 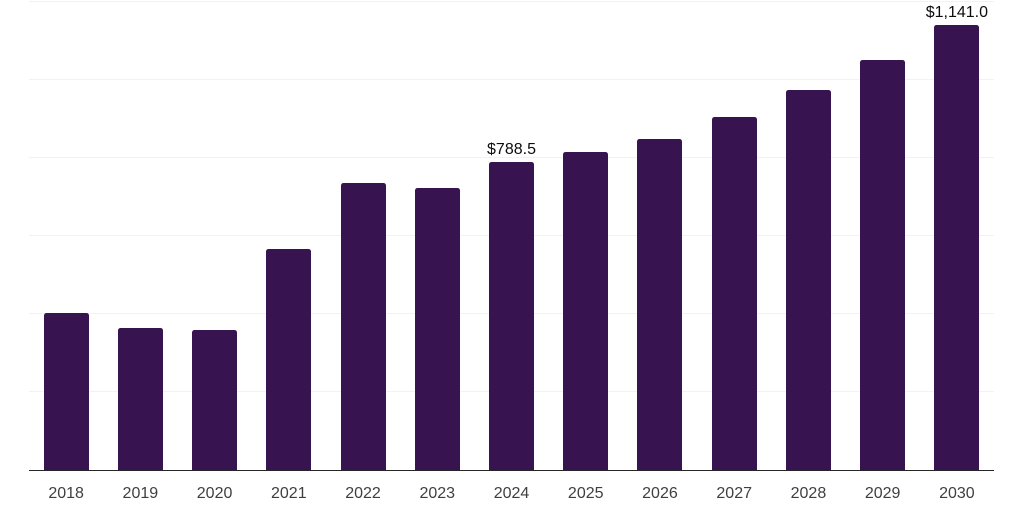 I want to click on x-tick-label-2019: 2019, so click(x=140, y=493).